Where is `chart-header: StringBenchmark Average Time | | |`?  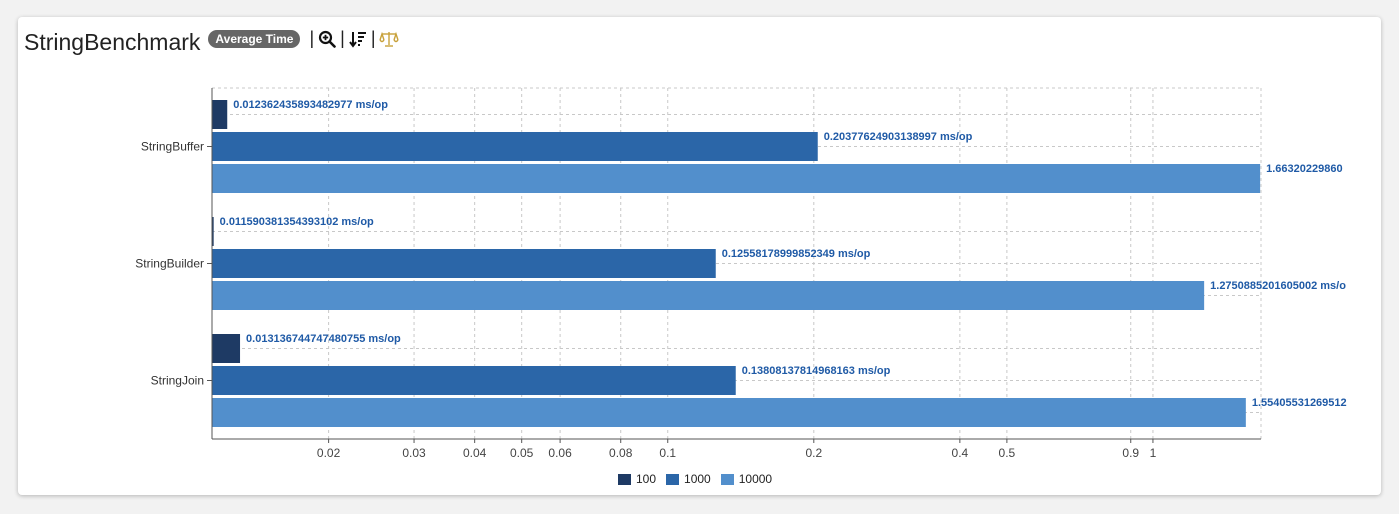
chart-header: StringBenchmark Average Time | | | is located at coordinates (211, 42).